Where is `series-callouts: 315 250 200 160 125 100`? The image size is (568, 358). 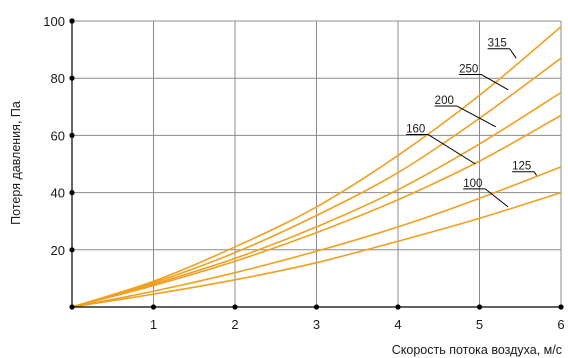 series-callouts: 315 250 200 160 125 100 is located at coordinates (471, 123).